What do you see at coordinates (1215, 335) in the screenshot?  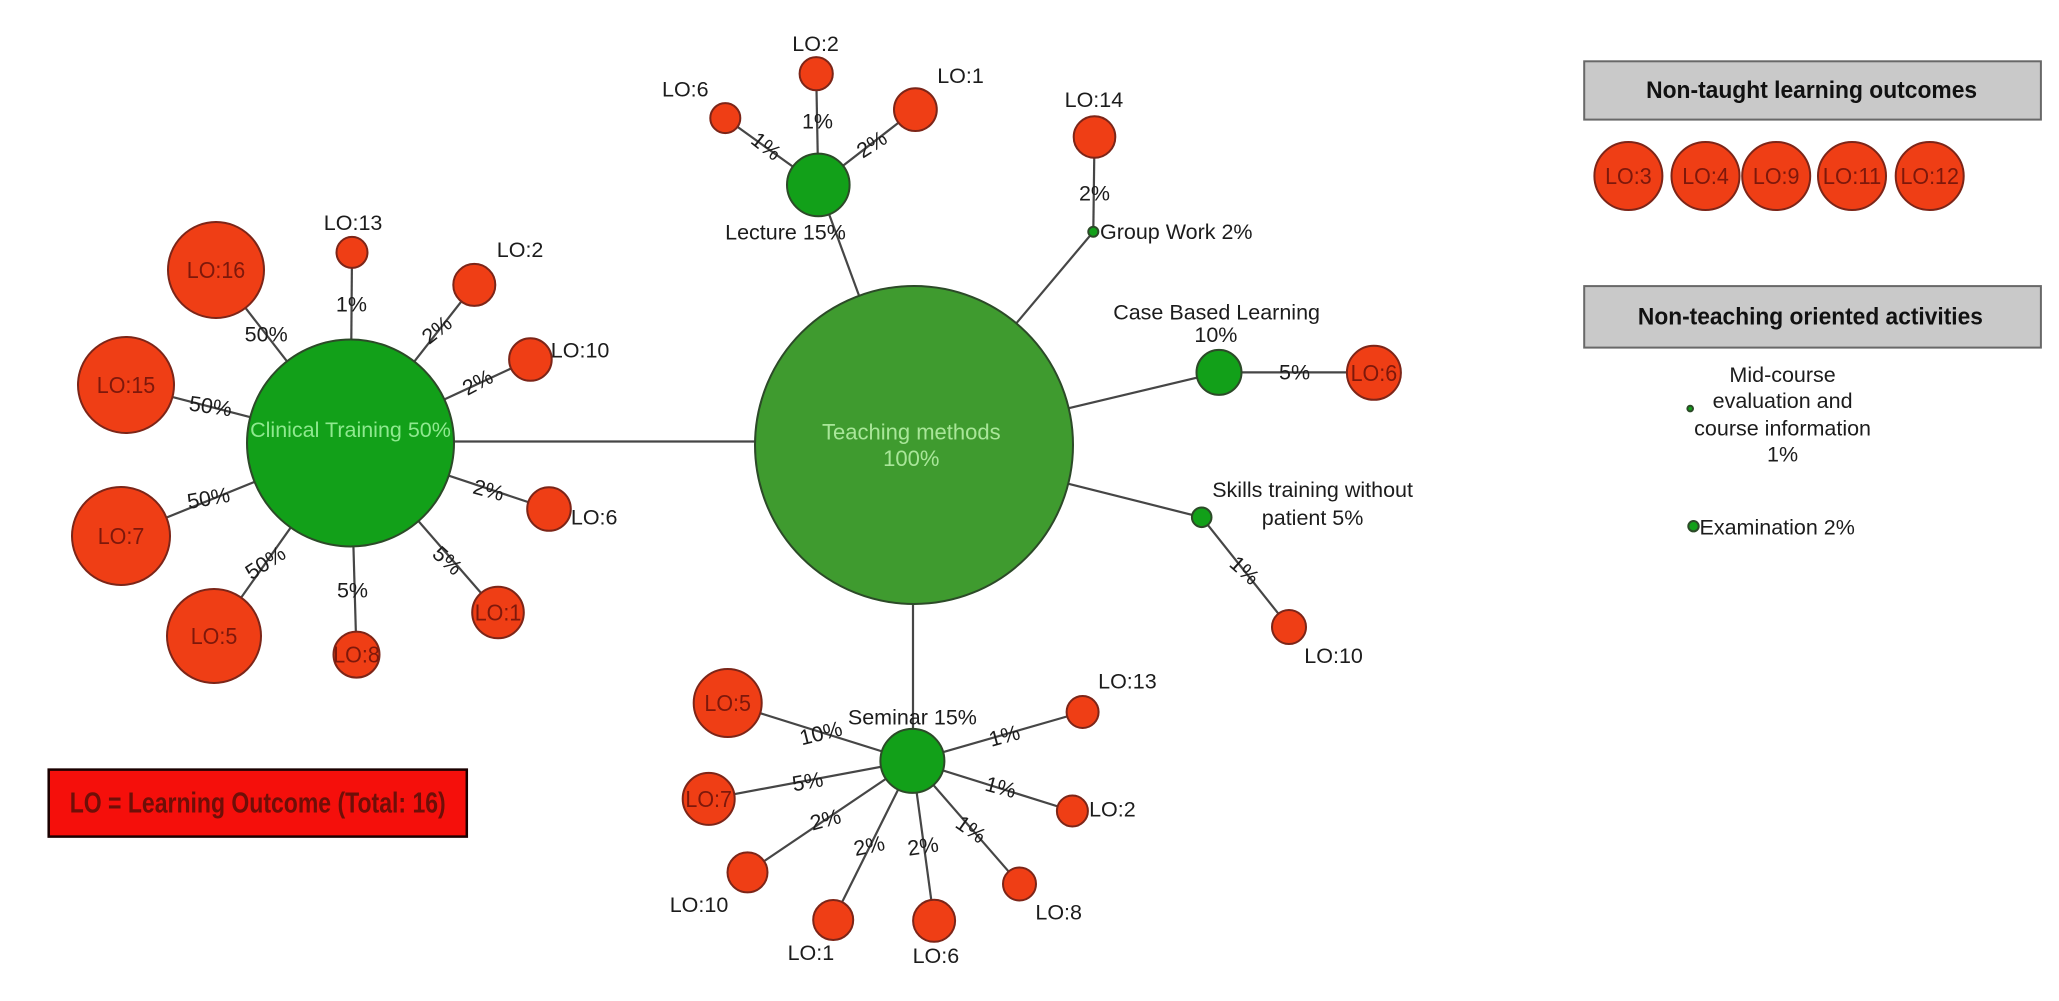 I see `svg-text: 10%` at bounding box center [1215, 335].